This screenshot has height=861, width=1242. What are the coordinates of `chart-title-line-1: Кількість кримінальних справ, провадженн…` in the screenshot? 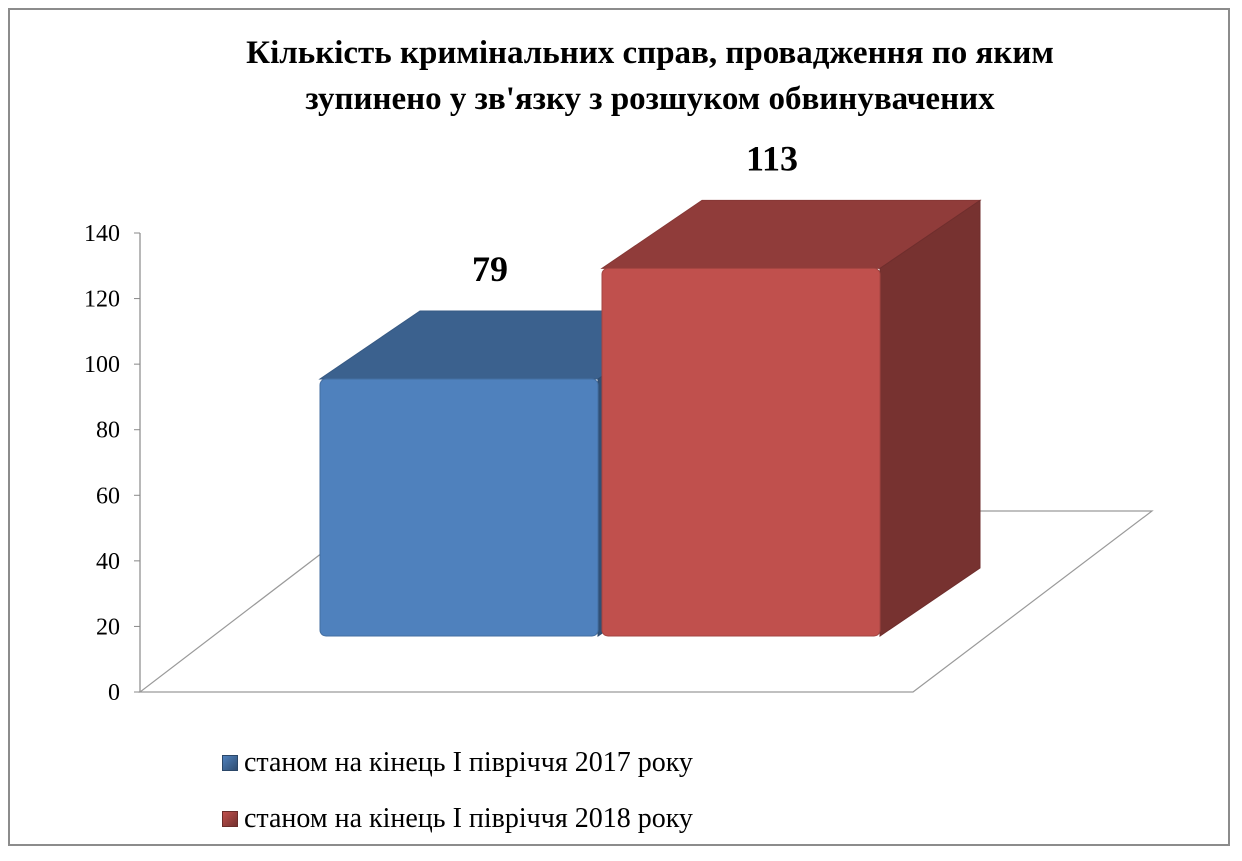 It's located at (650, 53).